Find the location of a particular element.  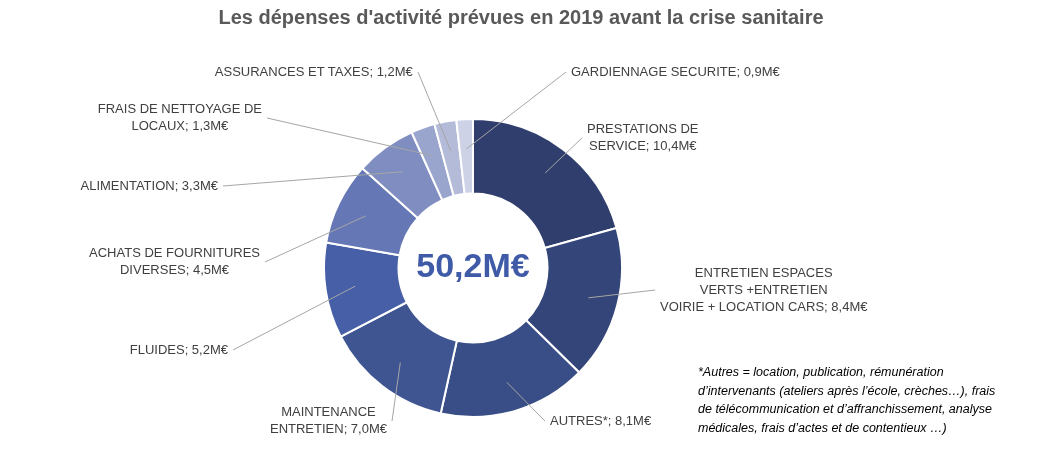

slice-label: PRESTATIONS DE SERVICE; 10,4M€ is located at coordinates (643, 137).